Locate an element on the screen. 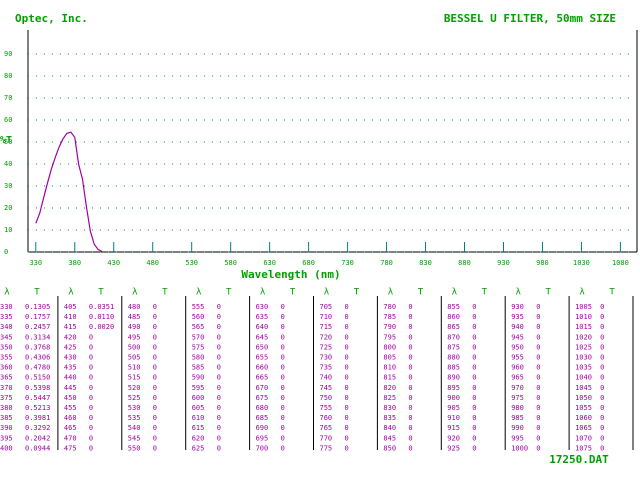 The height and width of the screenshot is (480, 640). wavelength-cell: 685 is located at coordinates (262, 418).